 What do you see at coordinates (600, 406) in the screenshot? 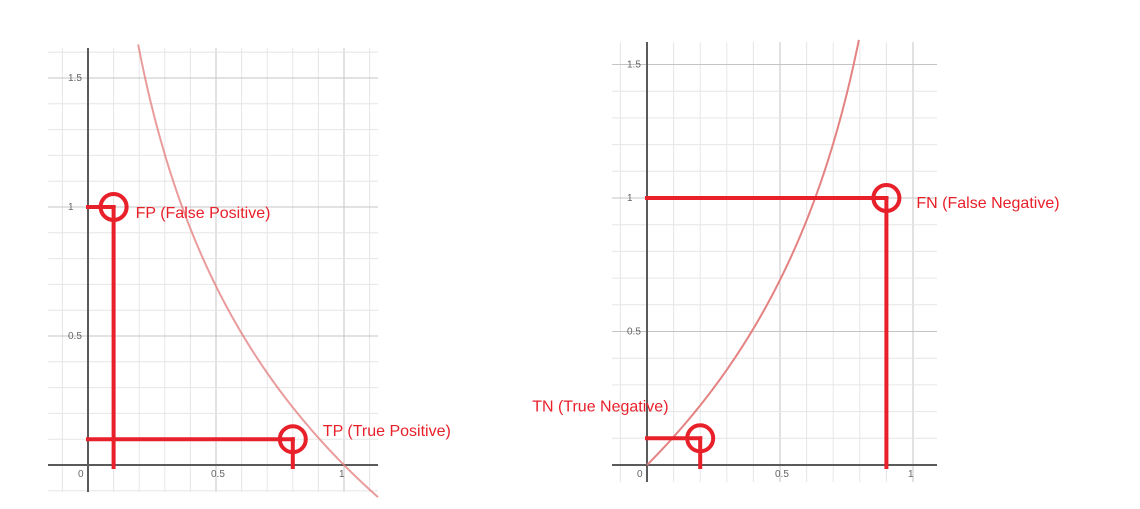
I see `annotation-label: TN (True Negative)` at bounding box center [600, 406].